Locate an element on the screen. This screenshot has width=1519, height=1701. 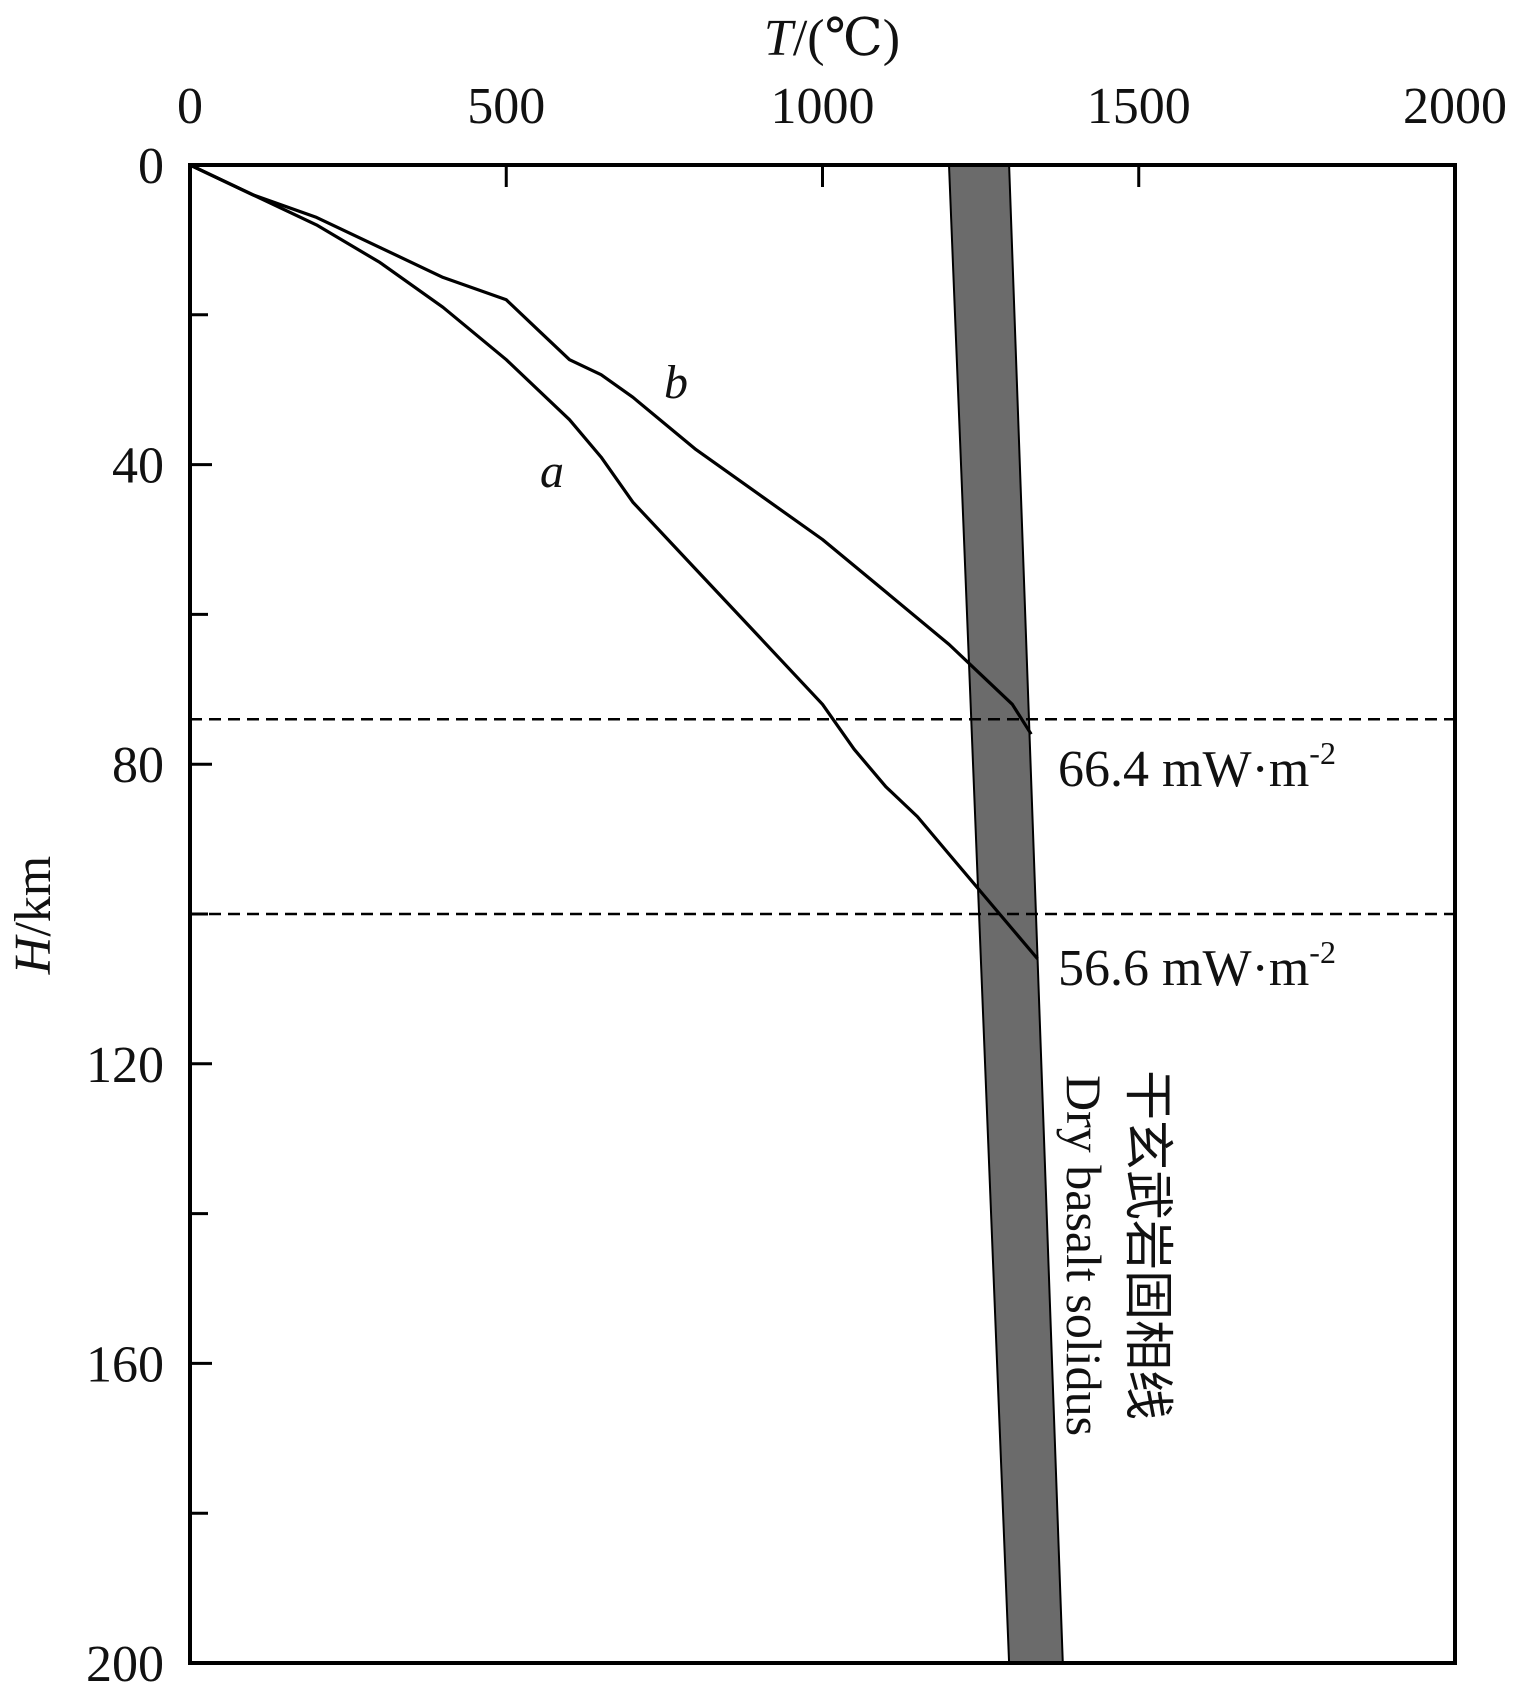
y-axis-unit: /km is located at coordinates (33, 896).